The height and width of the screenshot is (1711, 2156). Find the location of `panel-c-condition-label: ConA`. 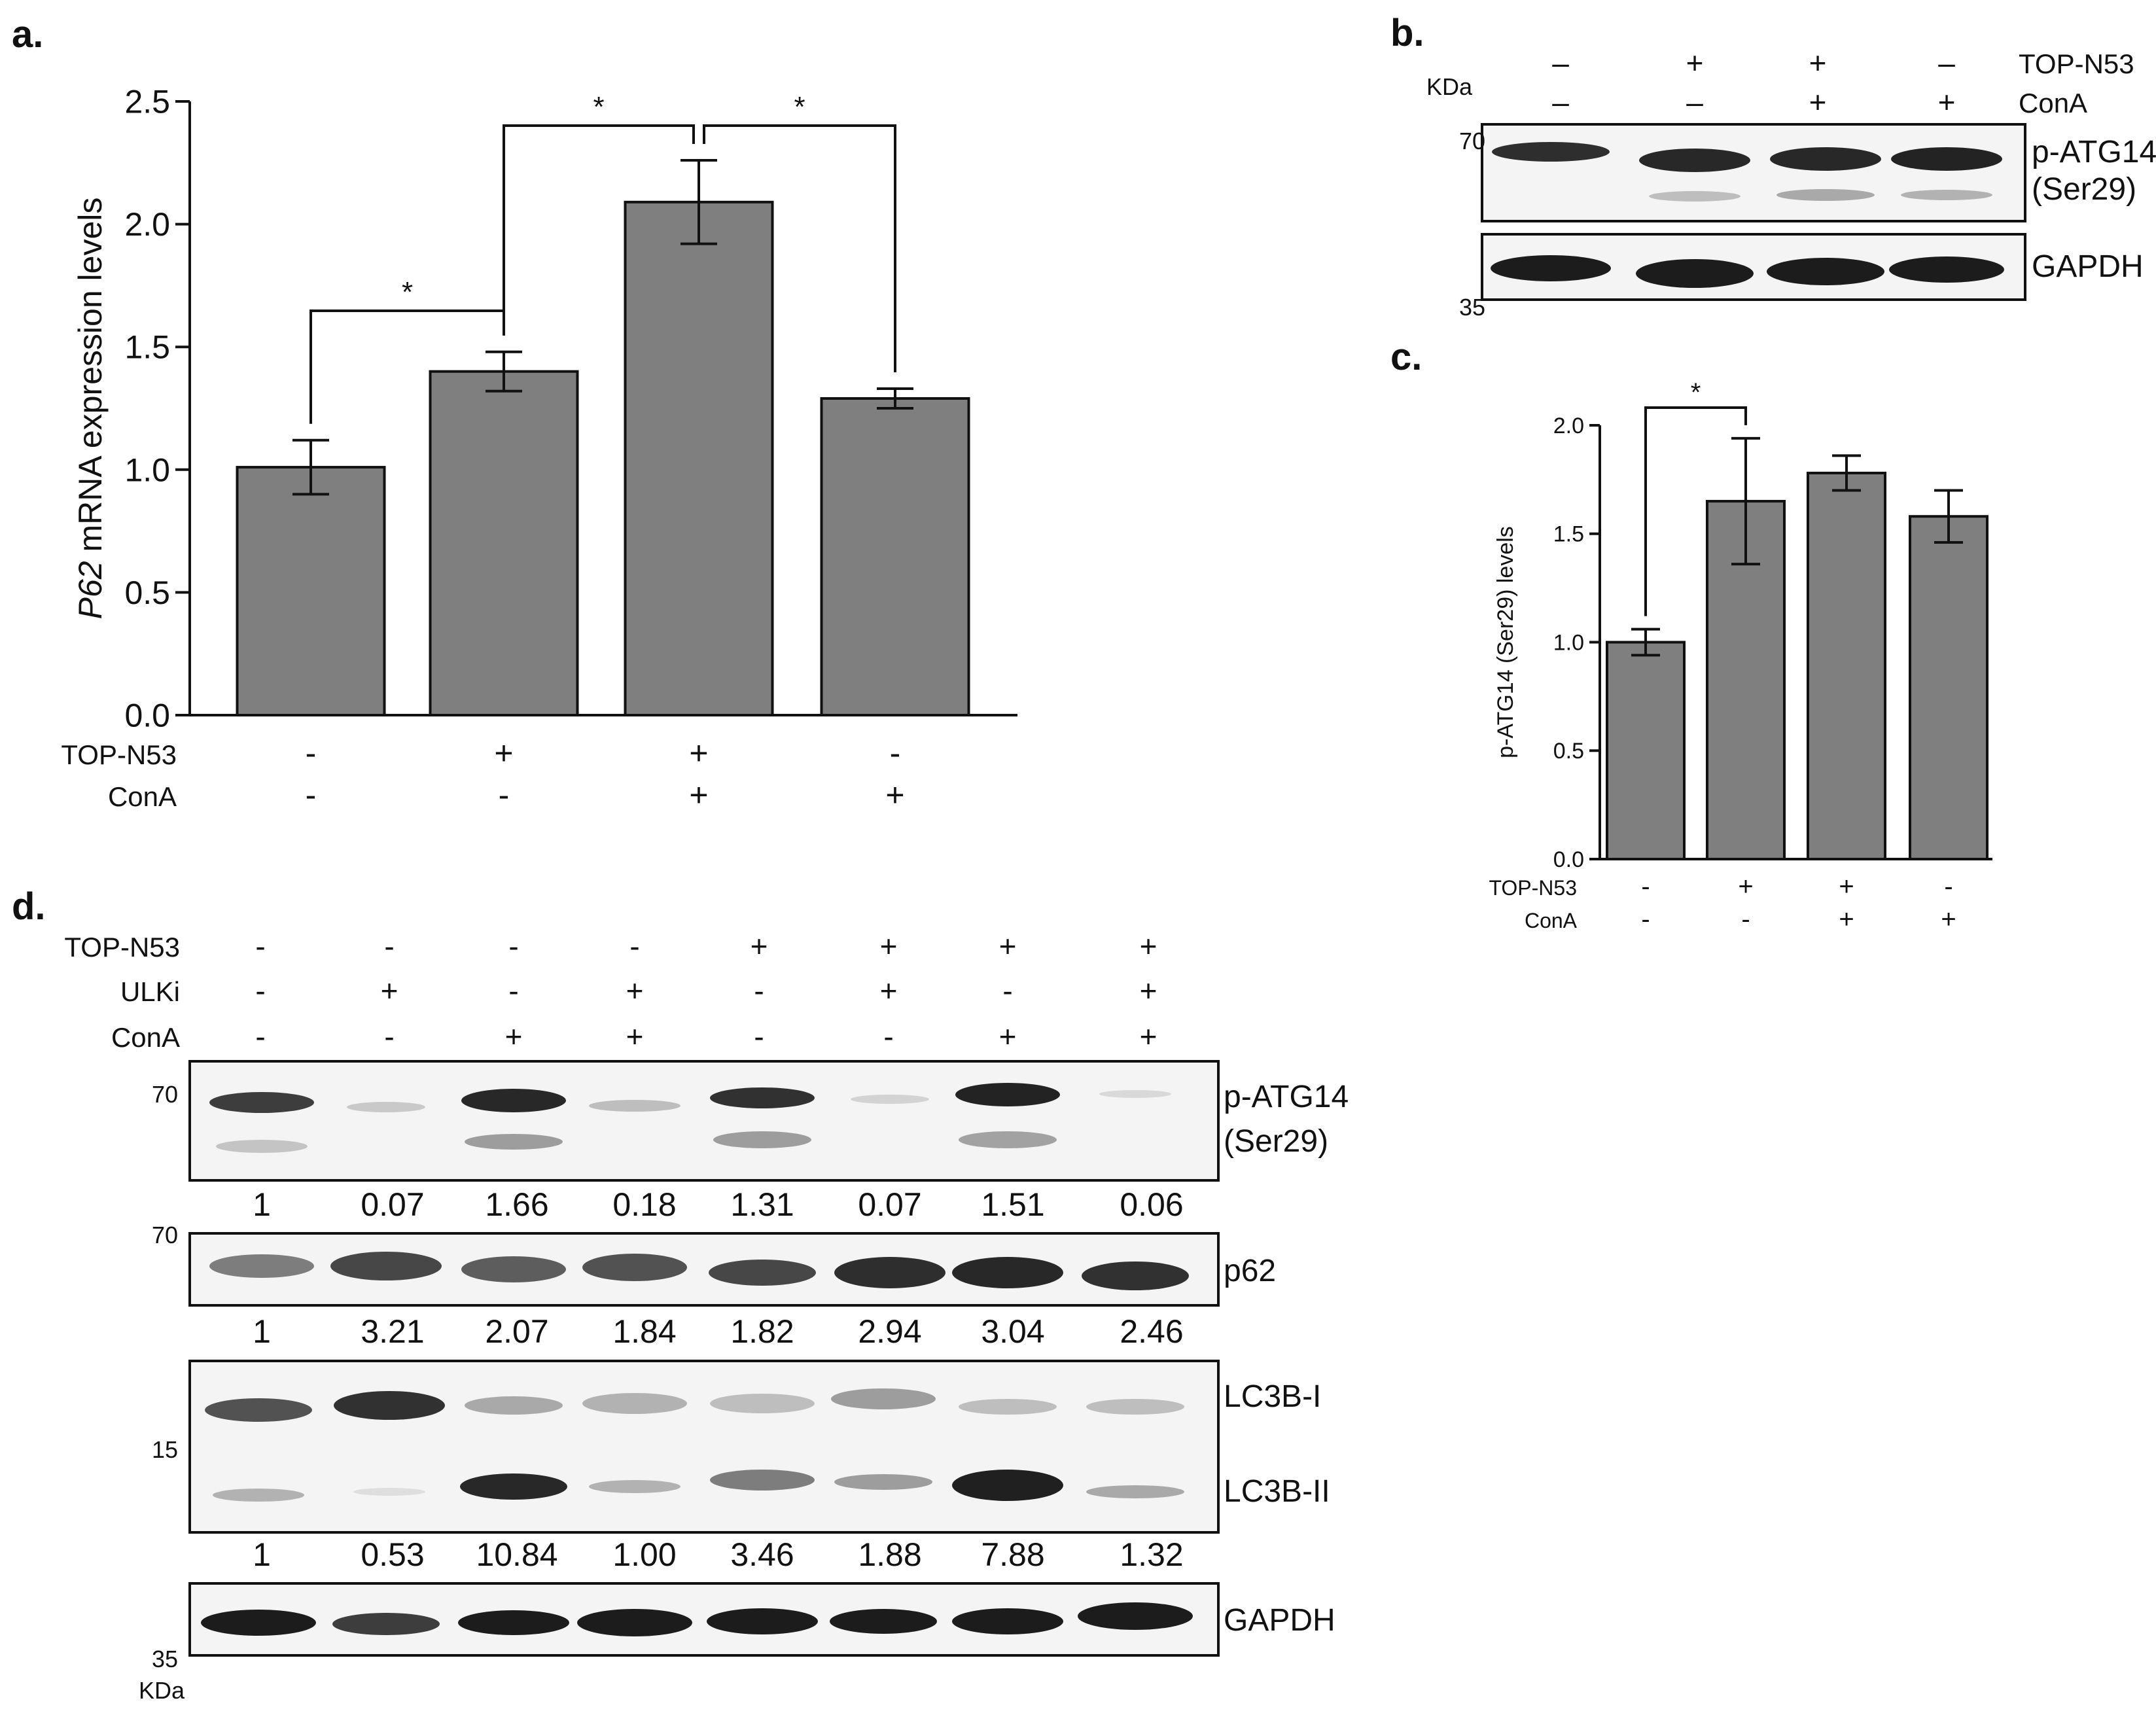

panel-c-condition-label: ConA is located at coordinates (1551, 920).